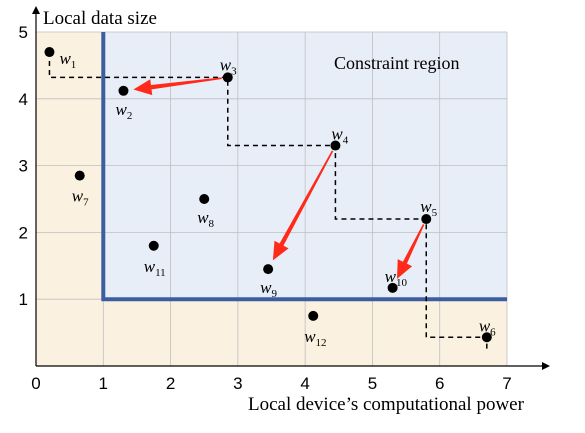 Image resolution: width=585 pixels, height=433 pixels. I want to click on point-label-w7: w7, so click(80, 198).